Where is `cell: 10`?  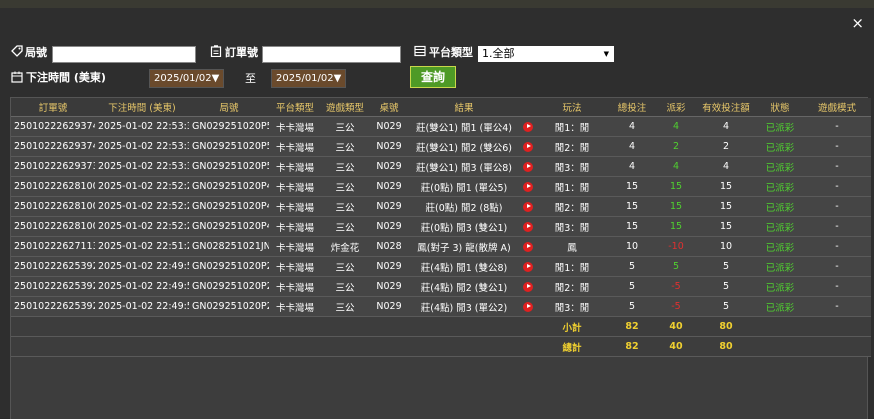
cell: 10 is located at coordinates (632, 246).